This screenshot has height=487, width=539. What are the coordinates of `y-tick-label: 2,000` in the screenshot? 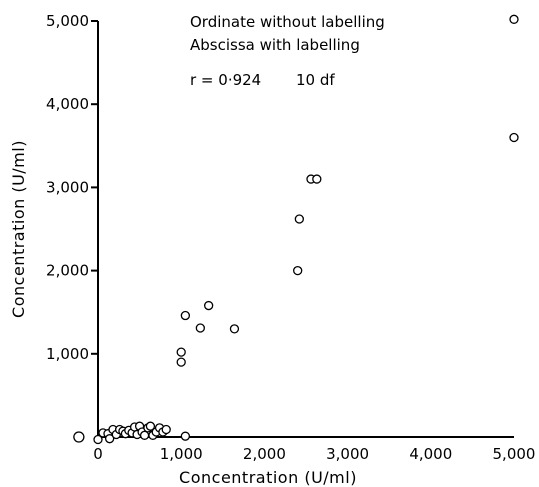 It's located at (67, 271).